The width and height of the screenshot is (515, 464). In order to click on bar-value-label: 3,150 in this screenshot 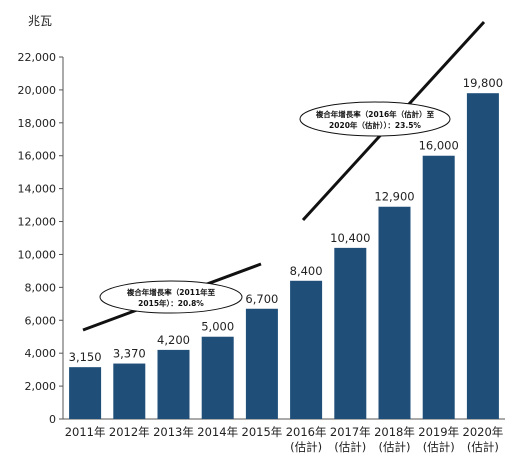, I will do `click(85, 357)`.